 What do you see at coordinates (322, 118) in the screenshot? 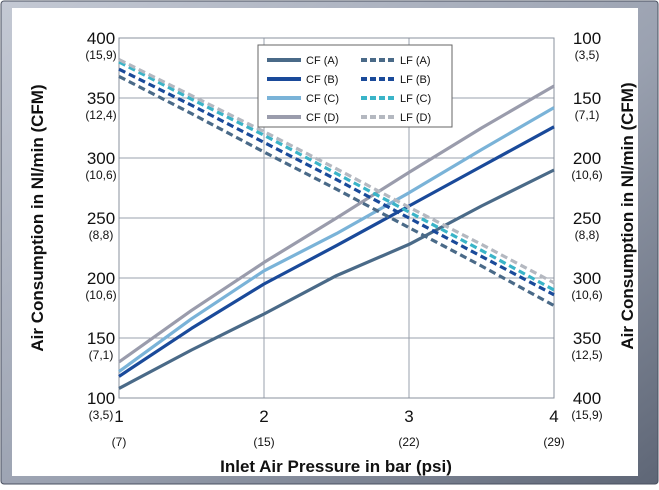
I see `legend-label: CF (D)` at bounding box center [322, 118].